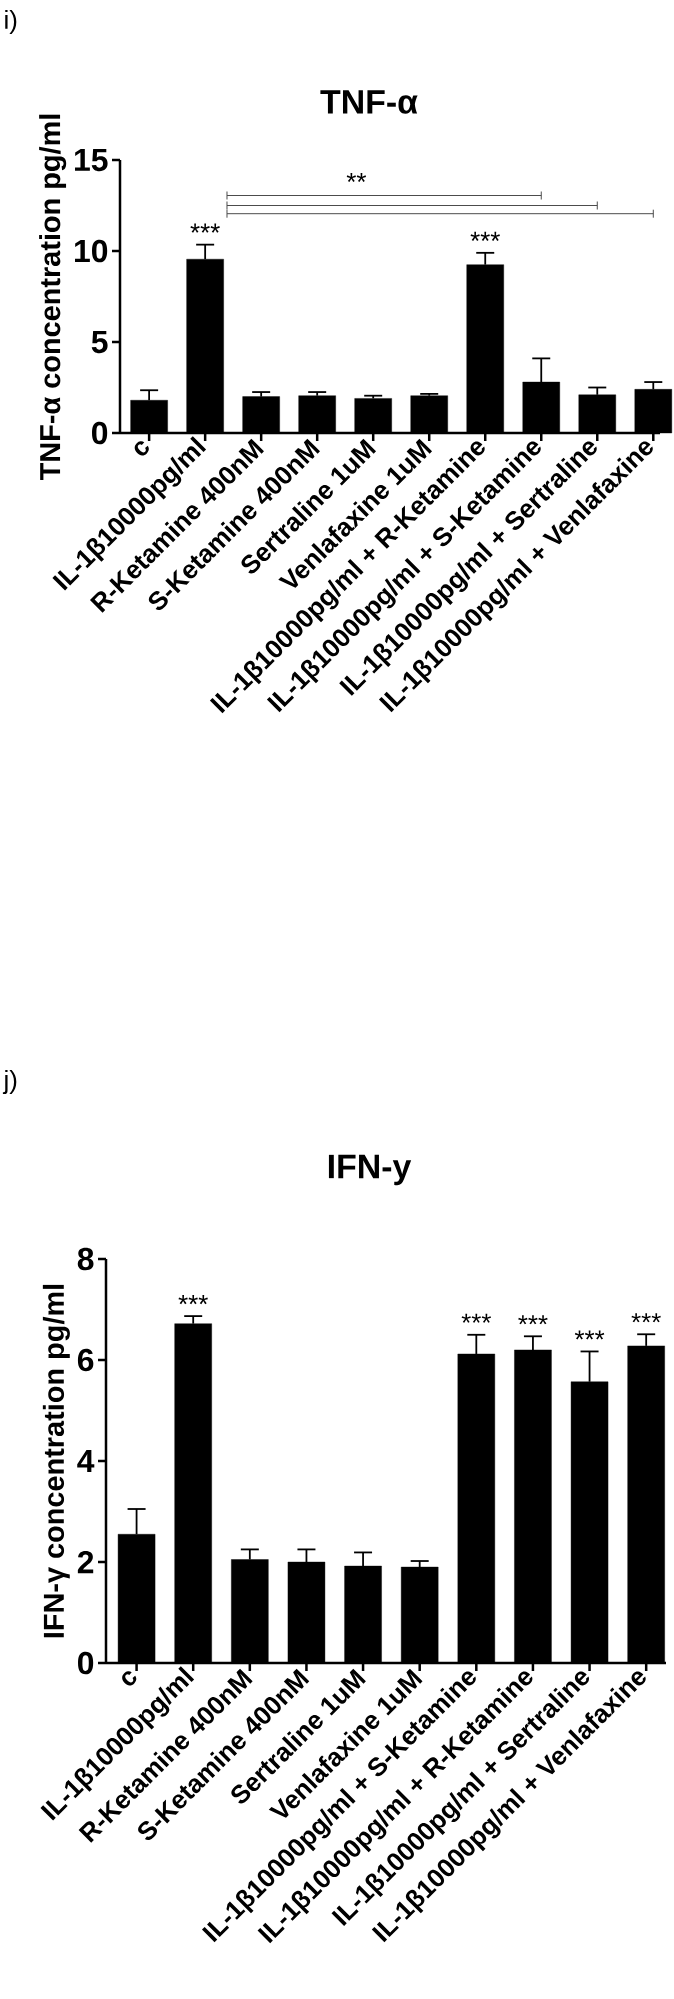  I want to click on y-tick-label: 2, so click(85, 1562).